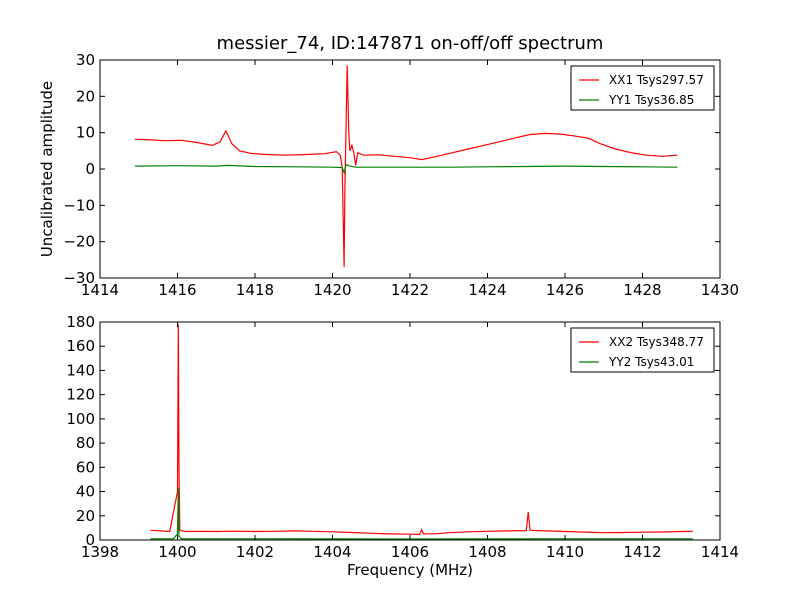 This screenshot has width=800, height=600. What do you see at coordinates (410, 552) in the screenshot?
I see `x-tick-label: 1406` at bounding box center [410, 552].